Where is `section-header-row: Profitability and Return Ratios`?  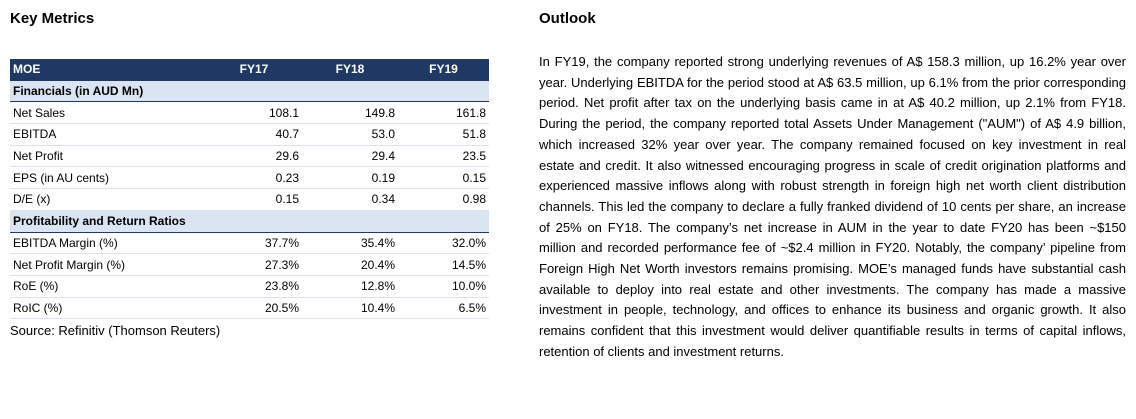 section-header-row: Profitability and Return Ratios is located at coordinates (249, 221).